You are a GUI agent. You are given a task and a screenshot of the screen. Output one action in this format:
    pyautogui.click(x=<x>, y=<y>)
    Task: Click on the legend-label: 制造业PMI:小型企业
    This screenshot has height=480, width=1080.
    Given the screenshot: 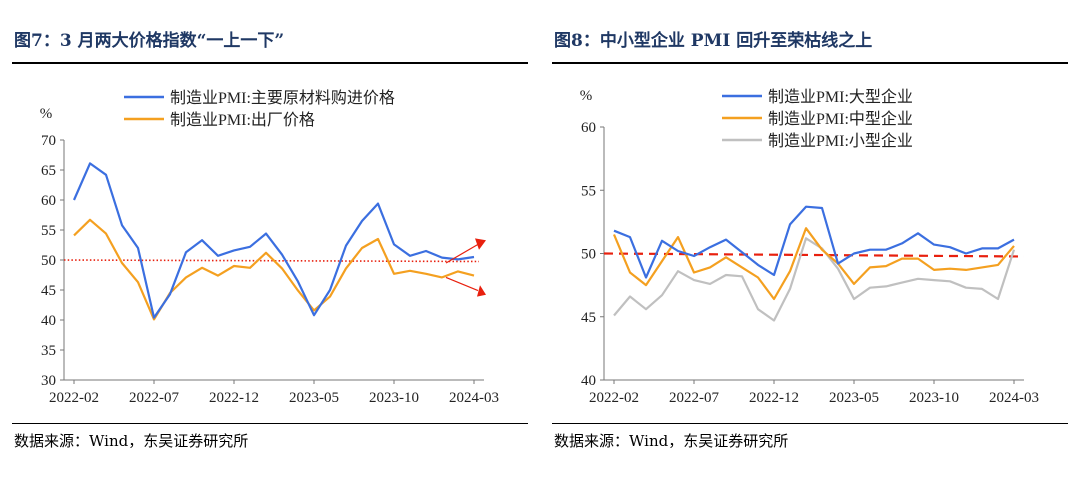 What is the action you would take?
    pyautogui.click(x=840, y=141)
    